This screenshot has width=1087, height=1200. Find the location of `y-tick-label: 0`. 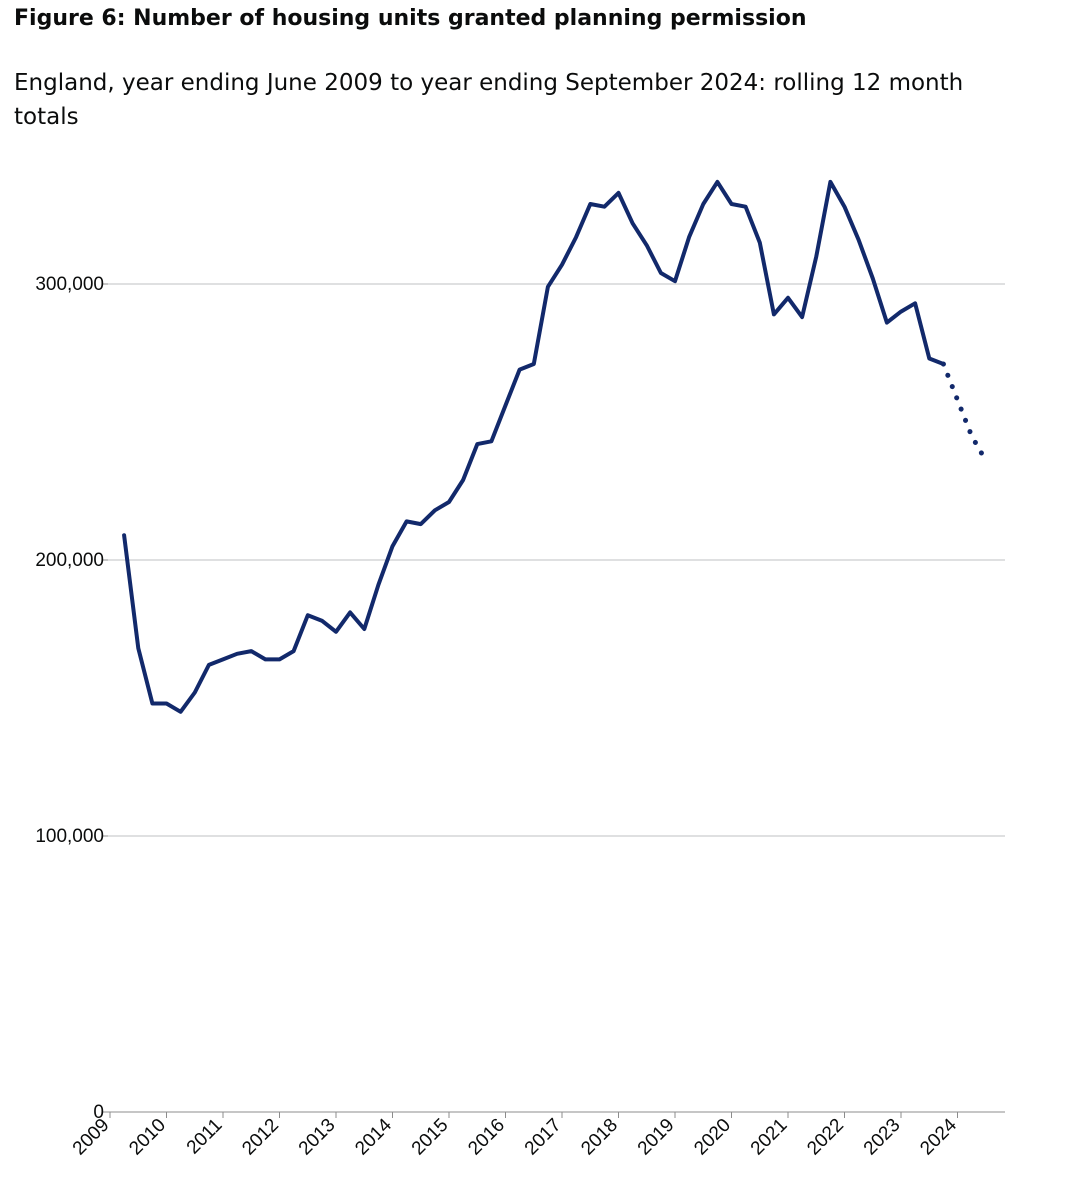

y-tick-label: 0 is located at coordinates (98, 1112).